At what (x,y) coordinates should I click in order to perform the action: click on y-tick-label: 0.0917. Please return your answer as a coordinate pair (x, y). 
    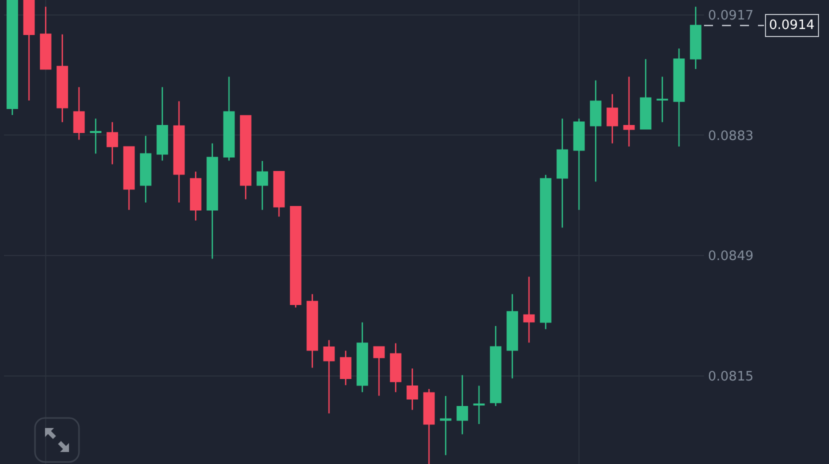
    Looking at the image, I should click on (731, 16).